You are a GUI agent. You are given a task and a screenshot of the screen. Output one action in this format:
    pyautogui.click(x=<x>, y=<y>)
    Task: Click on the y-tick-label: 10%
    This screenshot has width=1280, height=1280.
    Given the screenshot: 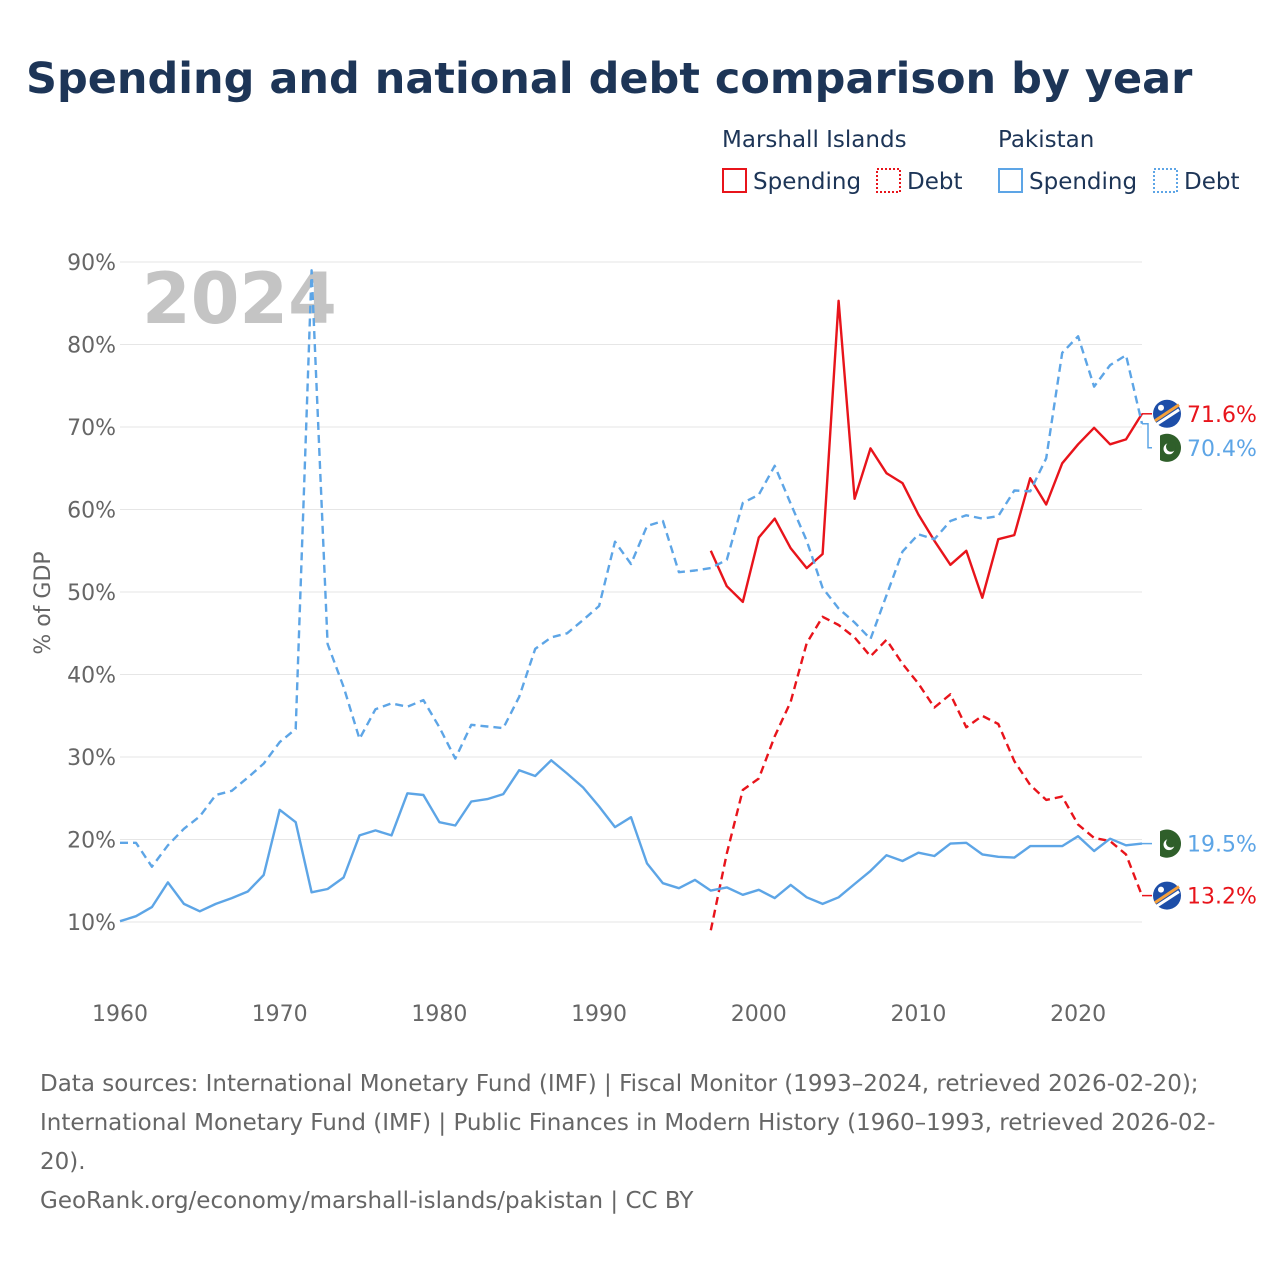 What is the action you would take?
    pyautogui.click(x=91, y=923)
    